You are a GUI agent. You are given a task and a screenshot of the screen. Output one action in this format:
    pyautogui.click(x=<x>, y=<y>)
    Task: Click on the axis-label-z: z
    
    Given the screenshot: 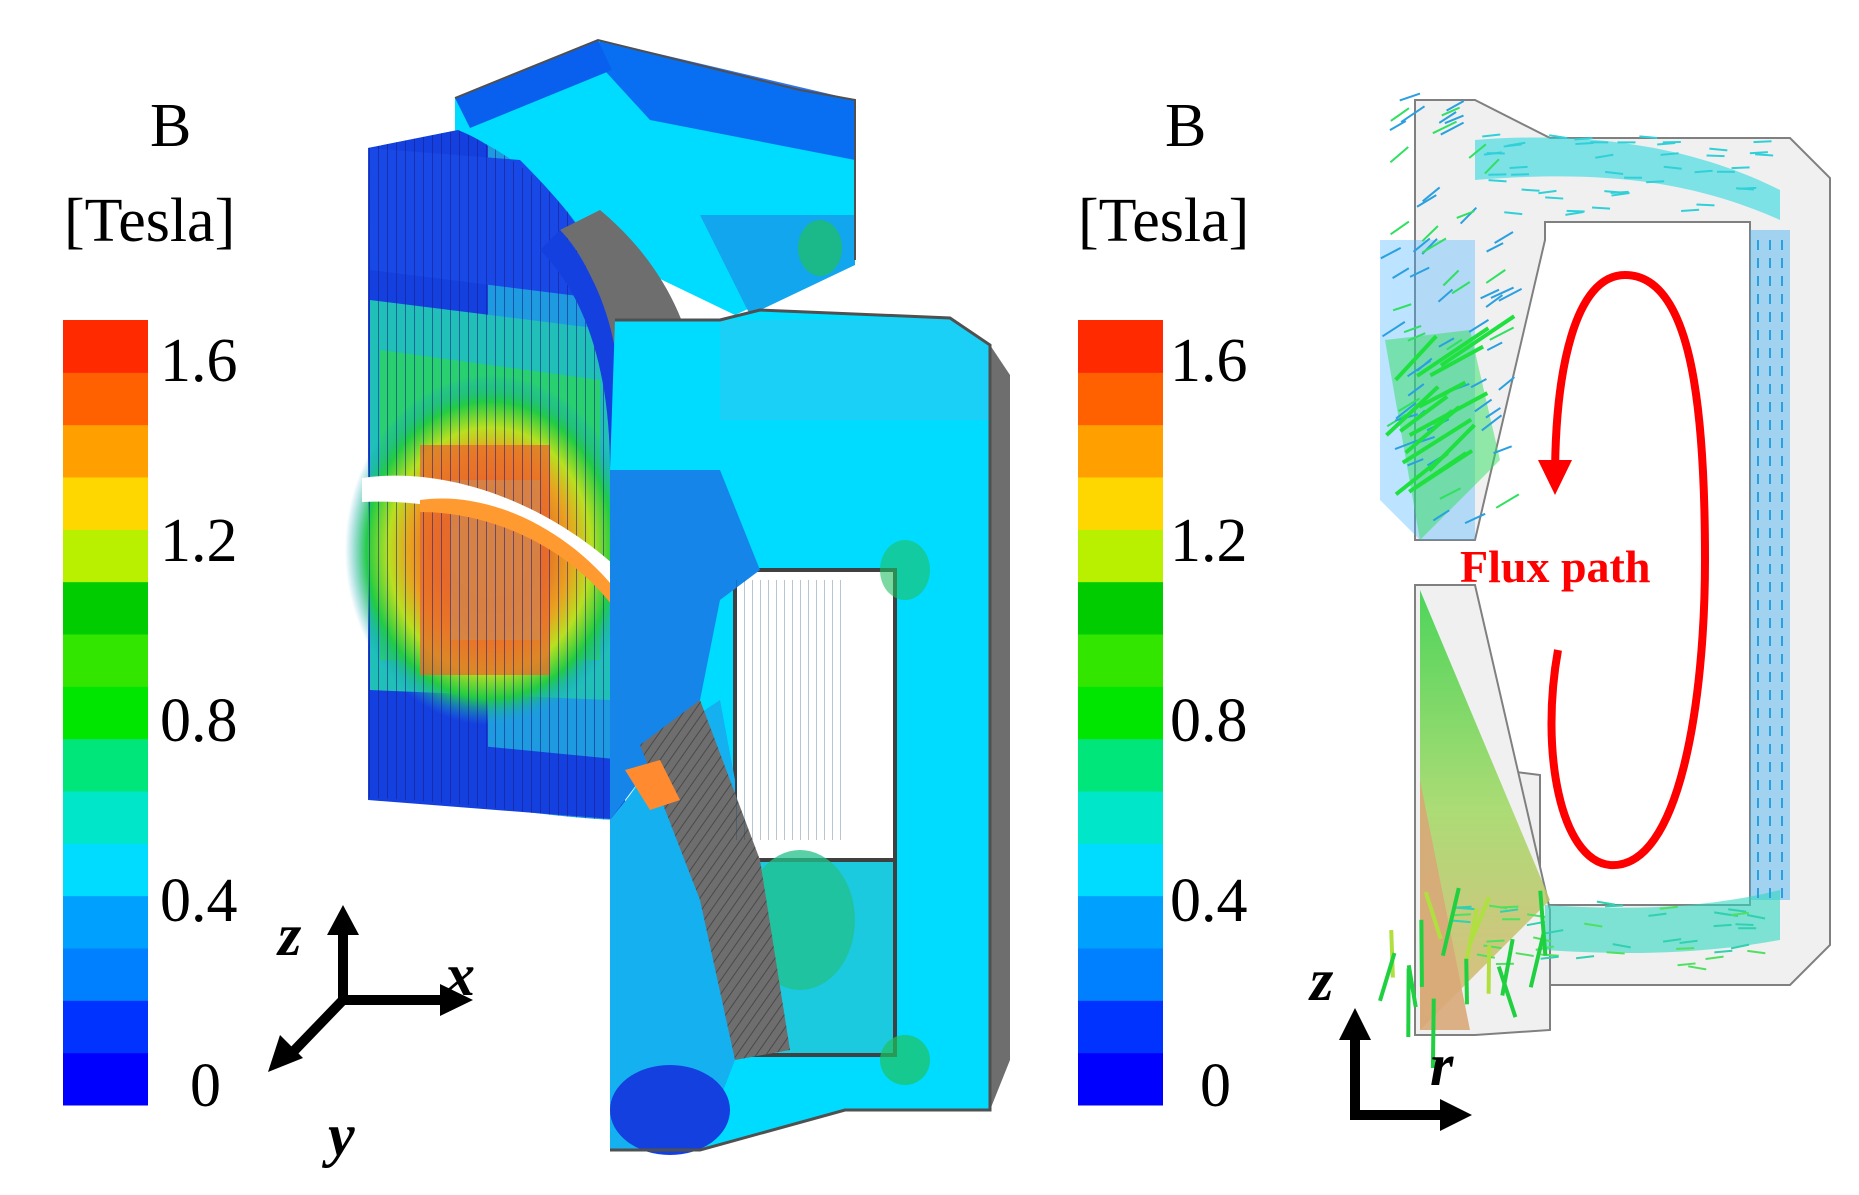 What is the action you would take?
    pyautogui.click(x=290, y=935)
    